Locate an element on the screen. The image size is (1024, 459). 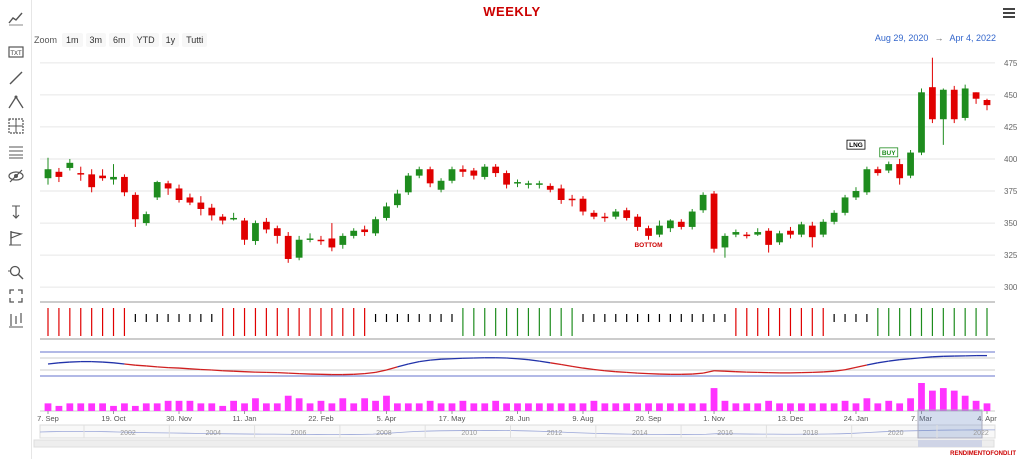
x-tick-label: 30. Nov is located at coordinates (179, 418).